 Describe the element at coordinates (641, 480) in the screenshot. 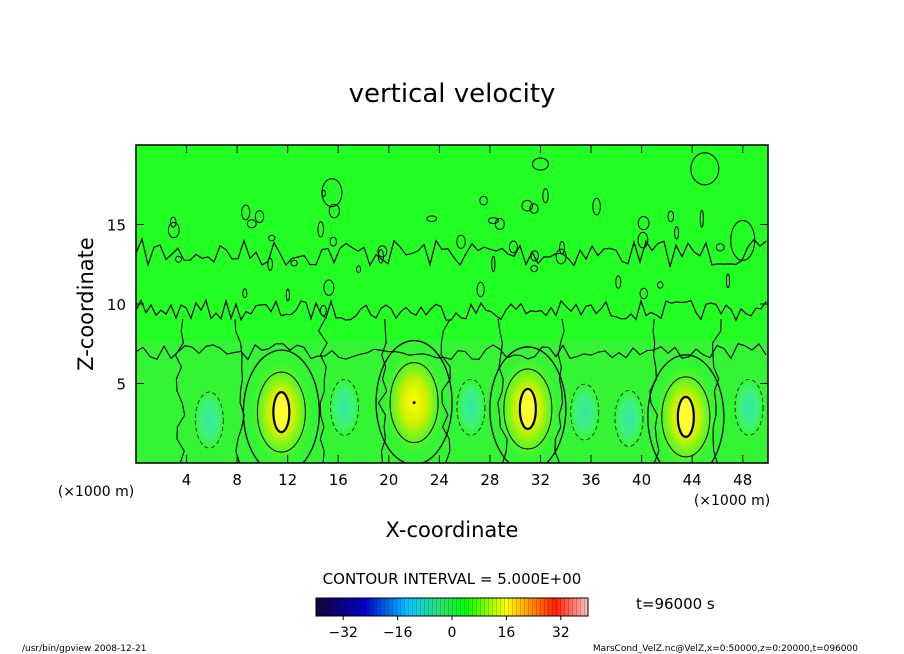

I see `x-tick-label: 40` at that location.